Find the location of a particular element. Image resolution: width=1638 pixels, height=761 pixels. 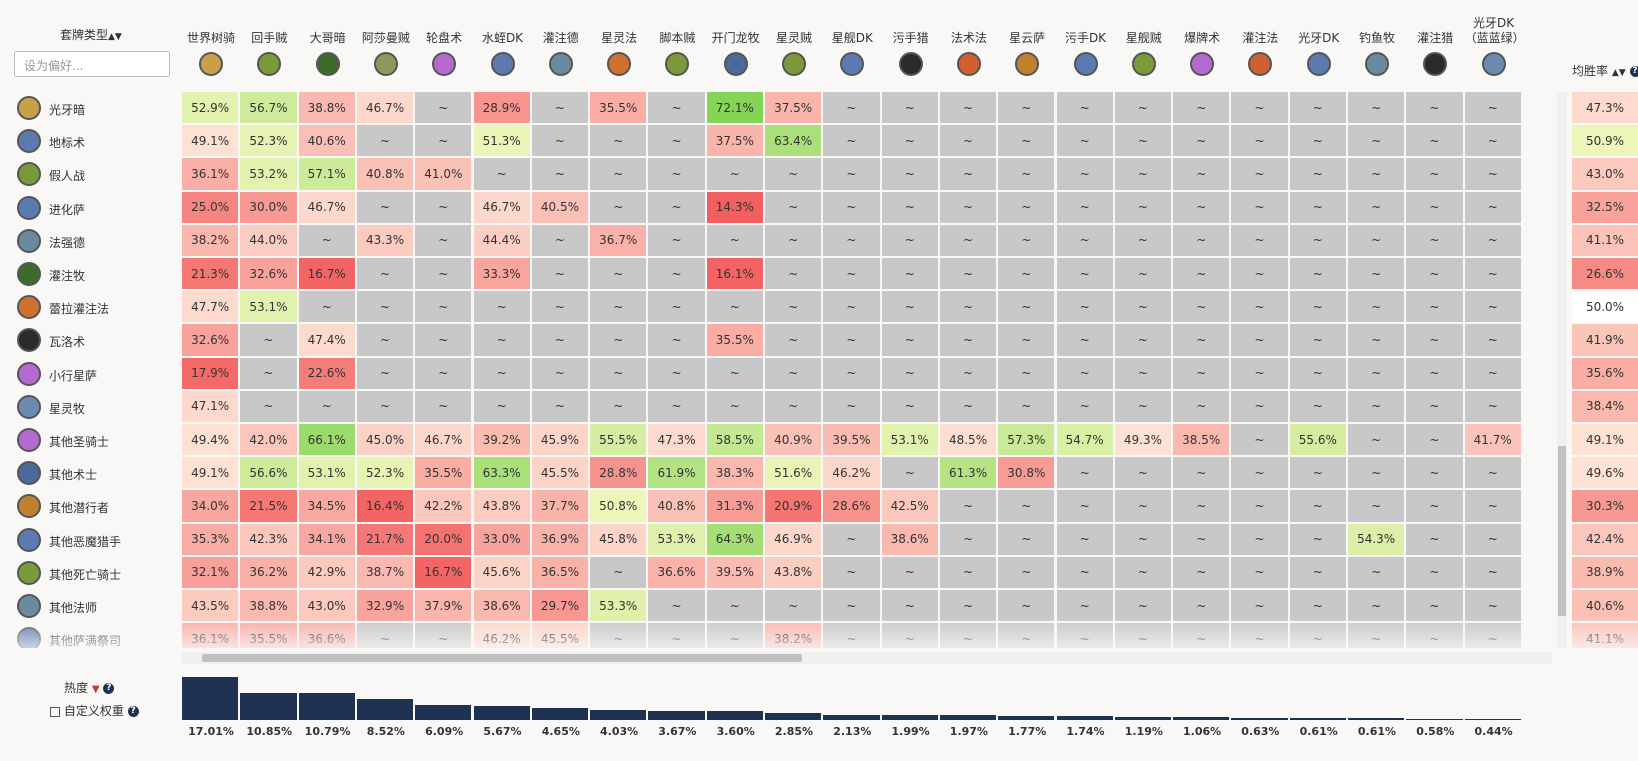

avg-cell: 40.6% is located at coordinates (1605, 606).